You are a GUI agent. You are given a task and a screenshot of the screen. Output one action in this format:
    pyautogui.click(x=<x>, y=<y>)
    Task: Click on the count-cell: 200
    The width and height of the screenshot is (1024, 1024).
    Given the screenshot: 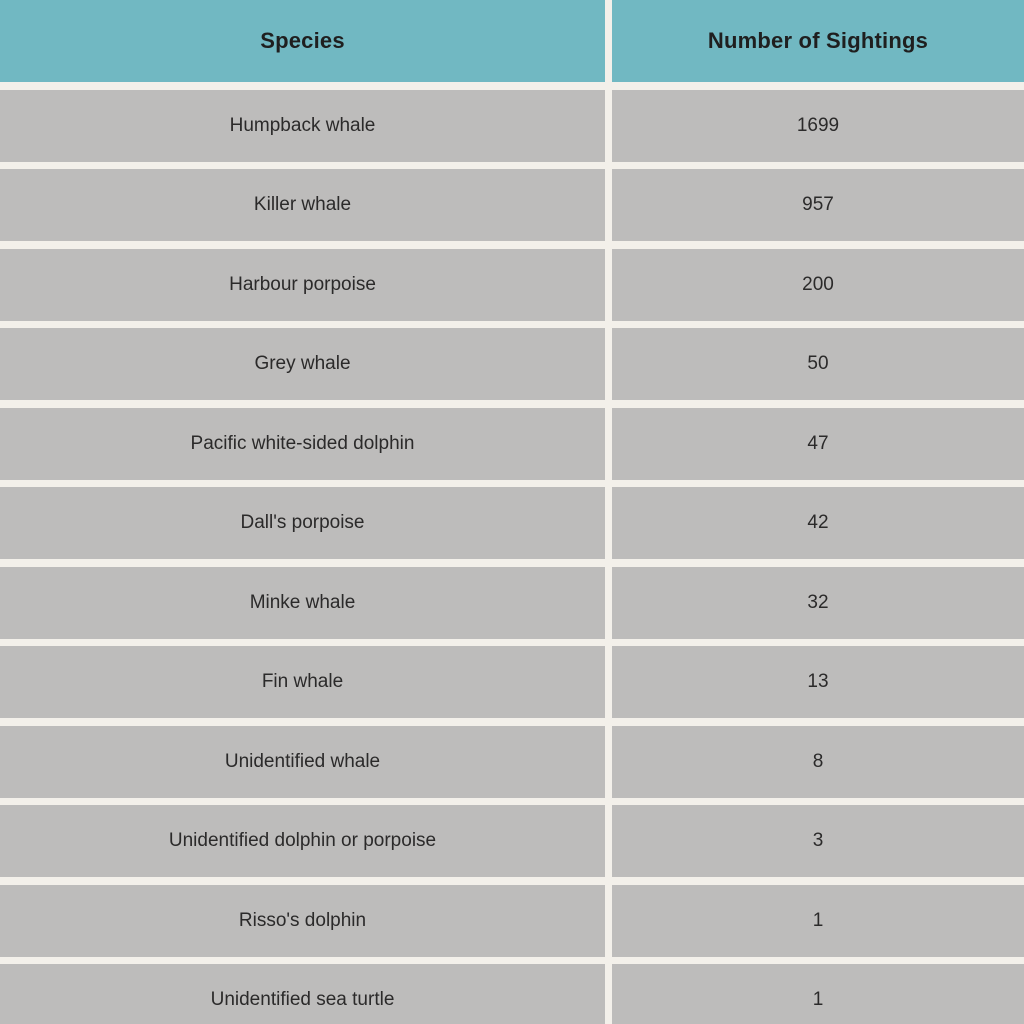 What is the action you would take?
    pyautogui.click(x=818, y=284)
    